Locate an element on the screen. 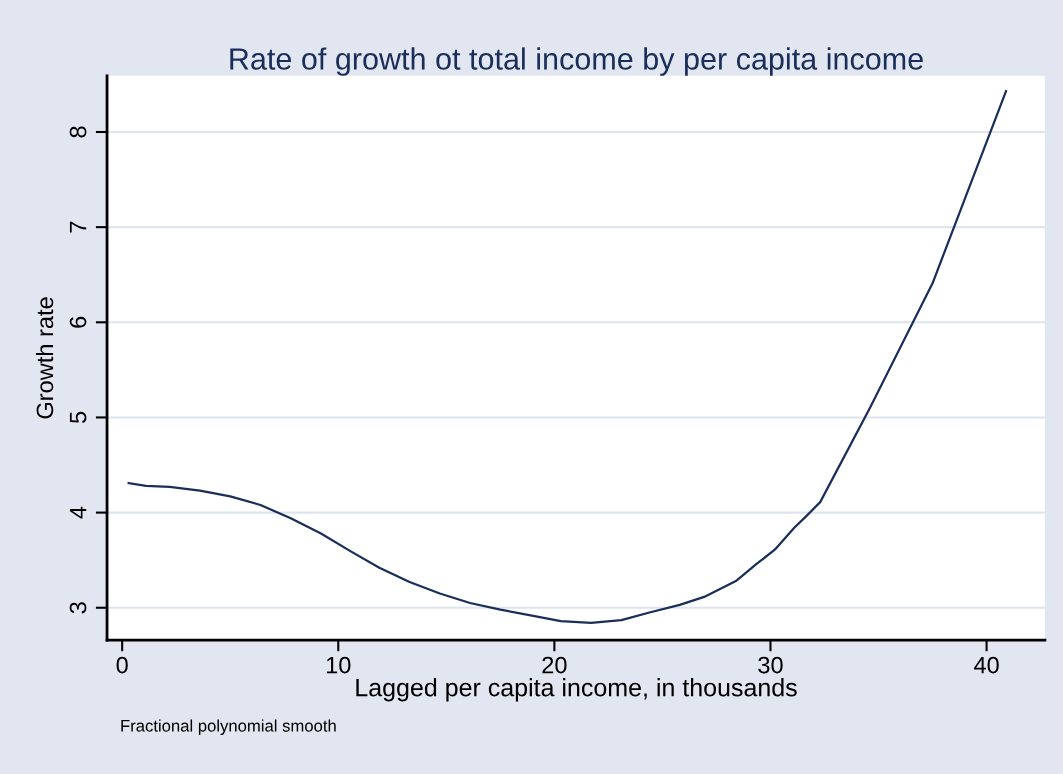 The width and height of the screenshot is (1063, 774). x-axis-title: Lagged per capita income, in thousands is located at coordinates (576, 690).